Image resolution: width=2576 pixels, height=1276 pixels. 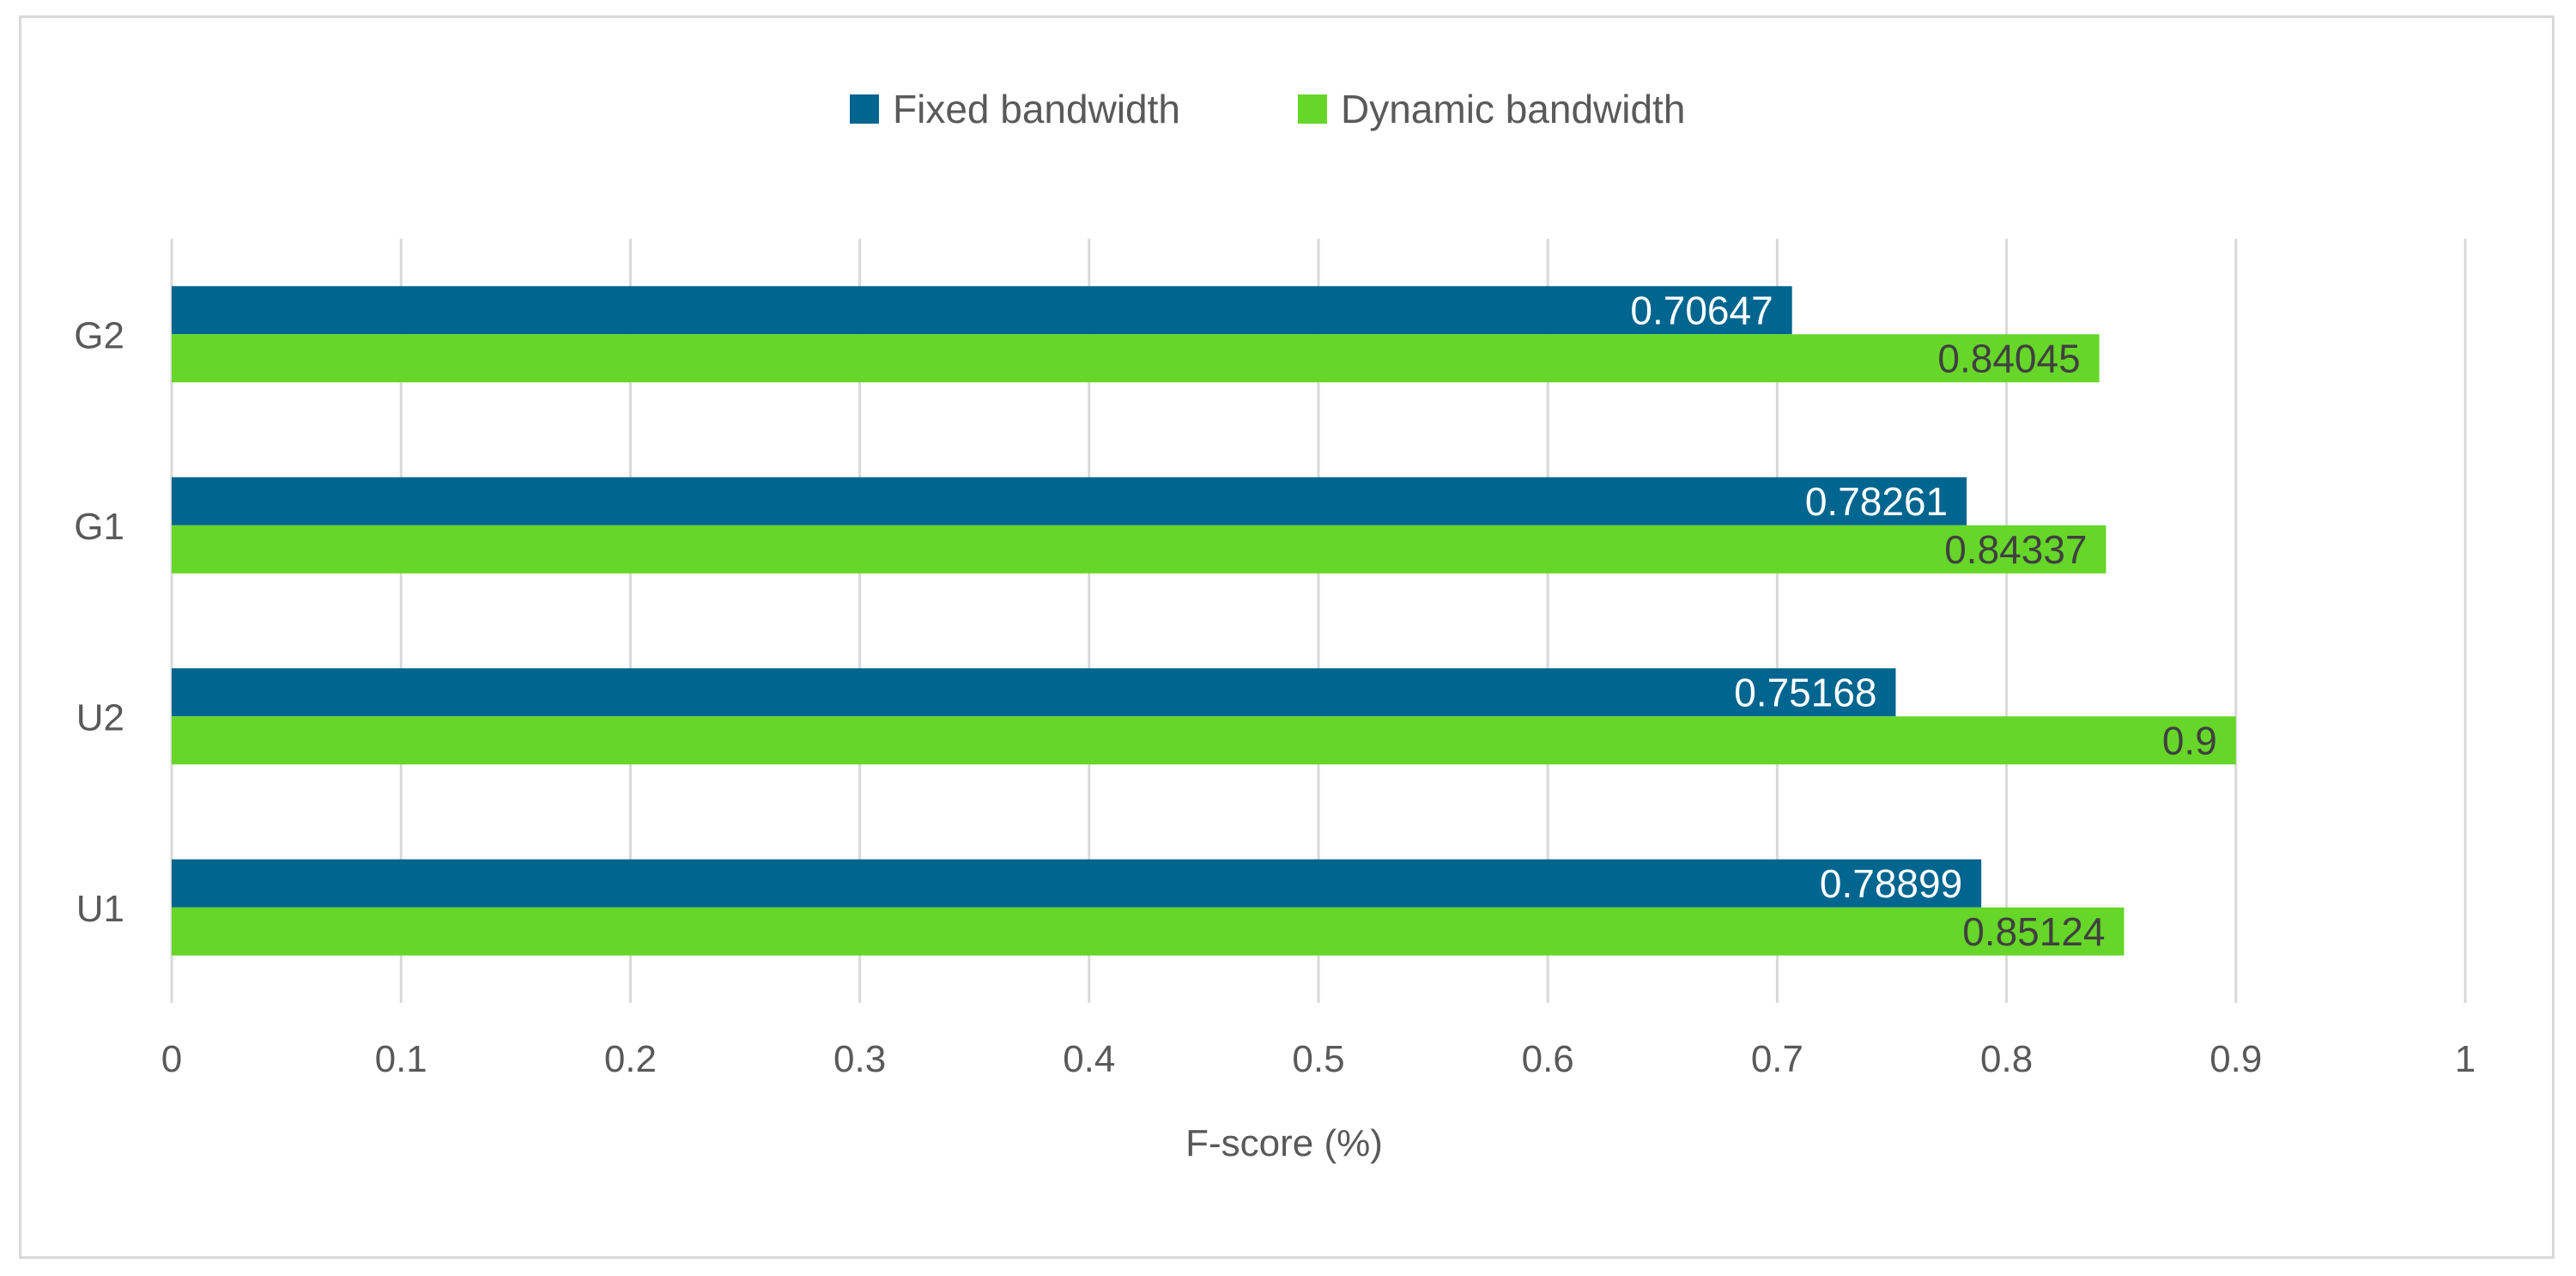 What do you see at coordinates (1036, 109) in the screenshot?
I see `legend-label: Fixed bandwidth` at bounding box center [1036, 109].